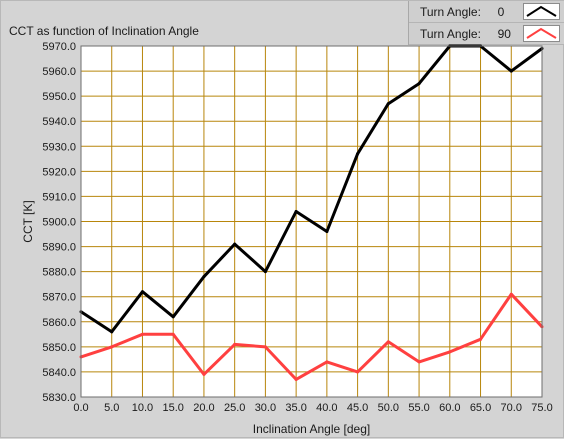 The width and height of the screenshot is (564, 439). What do you see at coordinates (142, 408) in the screenshot?
I see `x-tick-label: 10.0` at bounding box center [142, 408].